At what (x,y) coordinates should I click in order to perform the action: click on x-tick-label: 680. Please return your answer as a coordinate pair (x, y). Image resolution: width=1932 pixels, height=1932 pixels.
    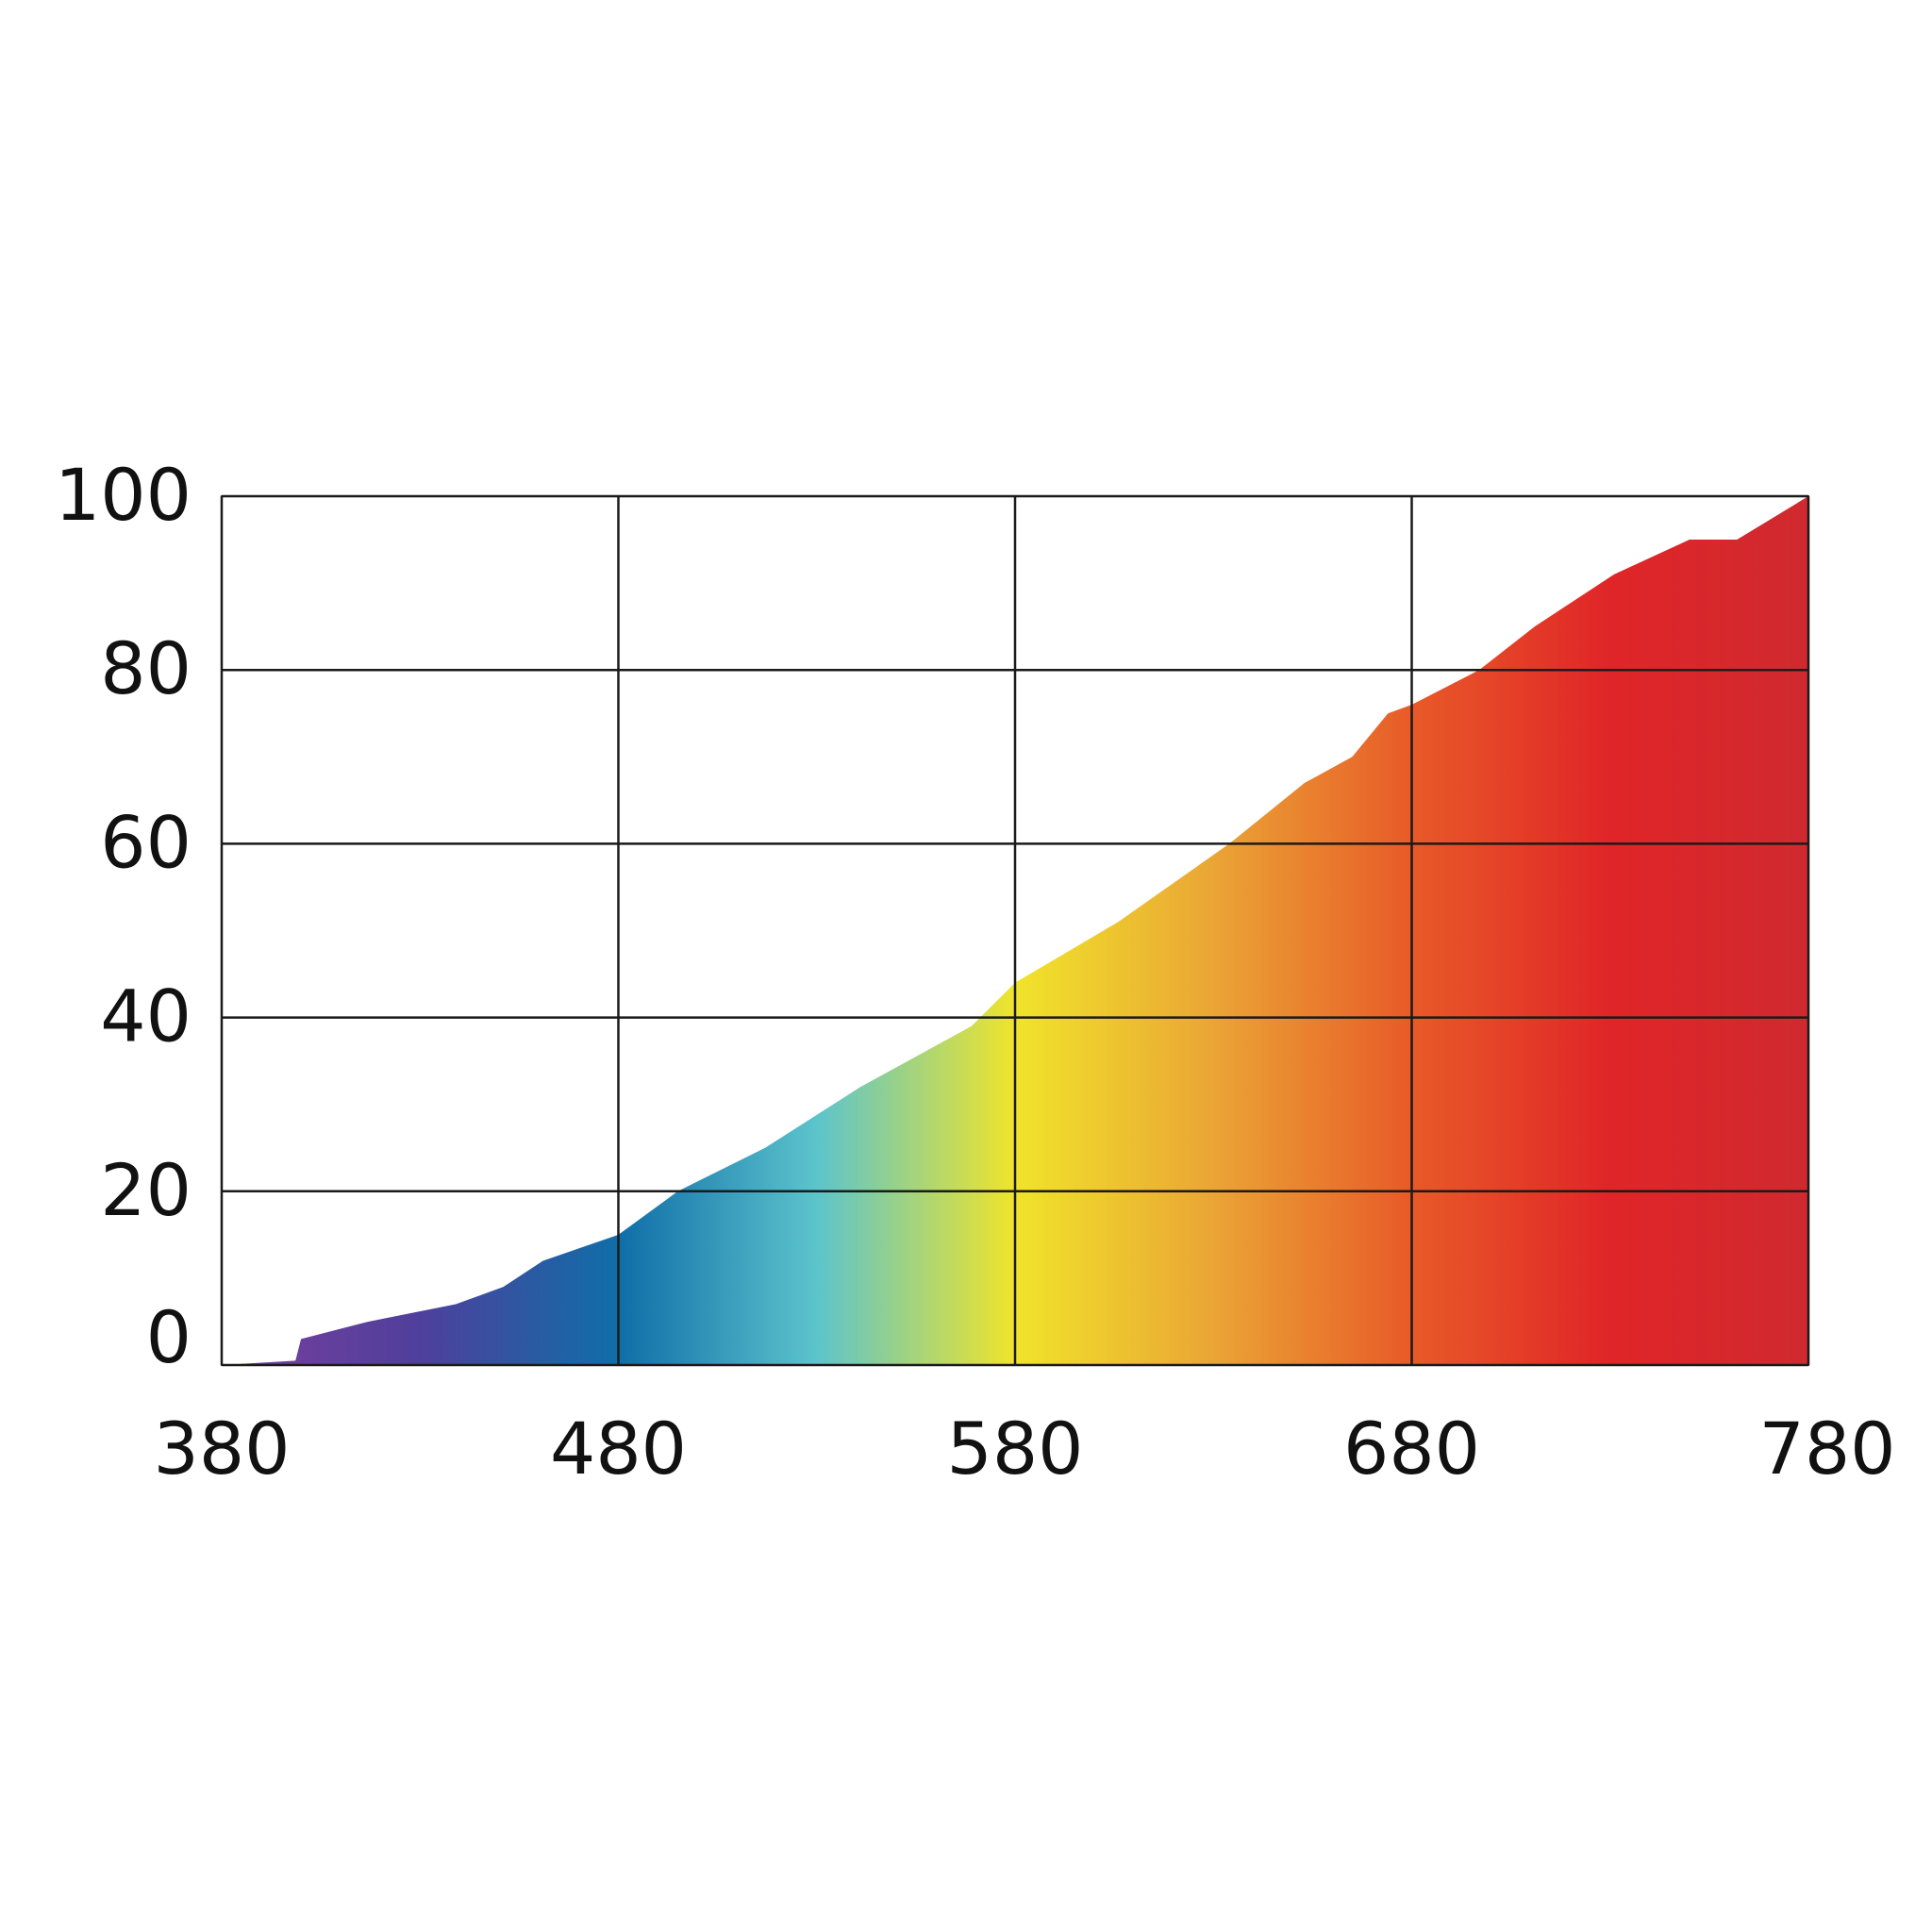
    Looking at the image, I should click on (1412, 1449).